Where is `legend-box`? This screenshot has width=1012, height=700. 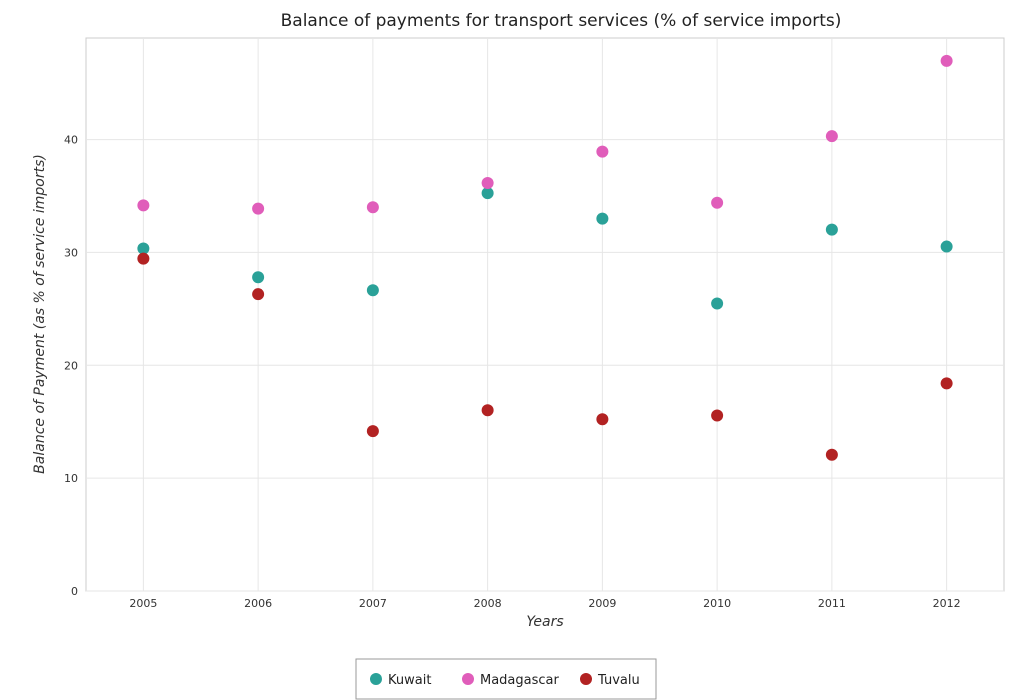 legend-box is located at coordinates (506, 679).